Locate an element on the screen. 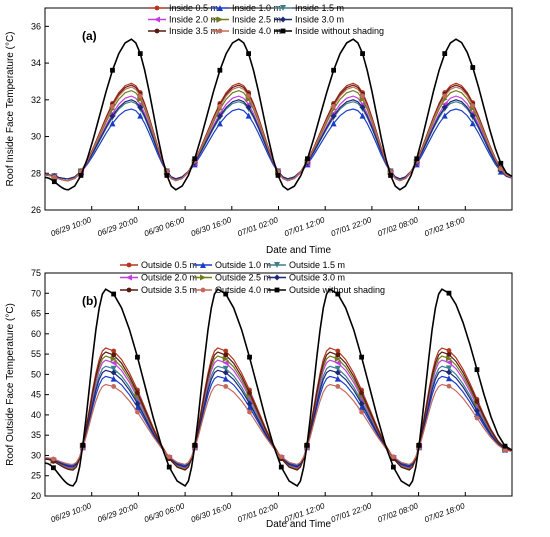 The image size is (550, 537). y-tick-label: 75 is located at coordinates (36, 273).